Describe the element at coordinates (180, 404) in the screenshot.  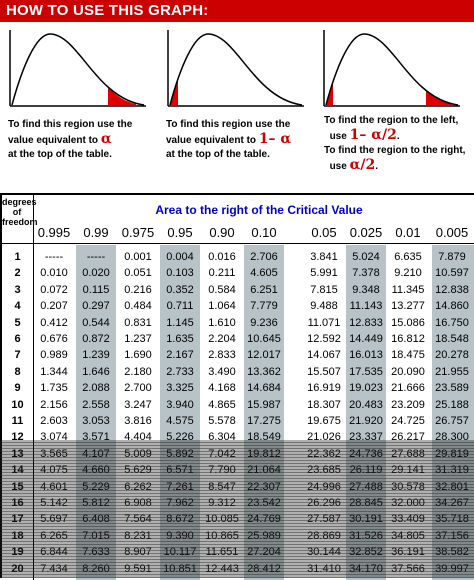
I see `table-cell: 3.940` at that location.